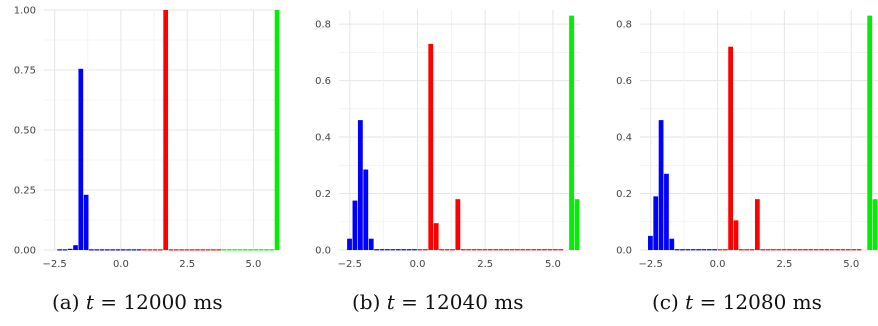 Image resolution: width=878 pixels, height=326 pixels. I want to click on x-tick-label-0: −2.5, so click(54, 264).